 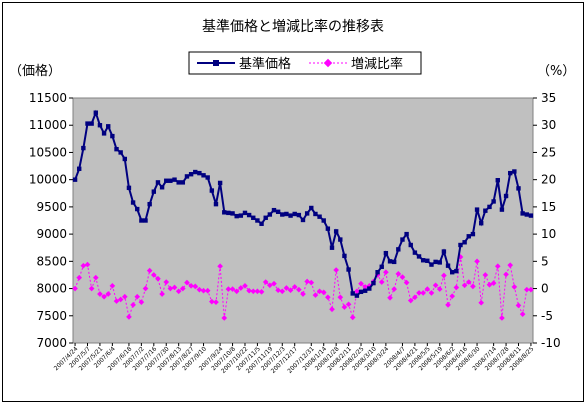 I want to click on chart-title: 基準価格と増減比率の推移表, so click(x=293, y=26).